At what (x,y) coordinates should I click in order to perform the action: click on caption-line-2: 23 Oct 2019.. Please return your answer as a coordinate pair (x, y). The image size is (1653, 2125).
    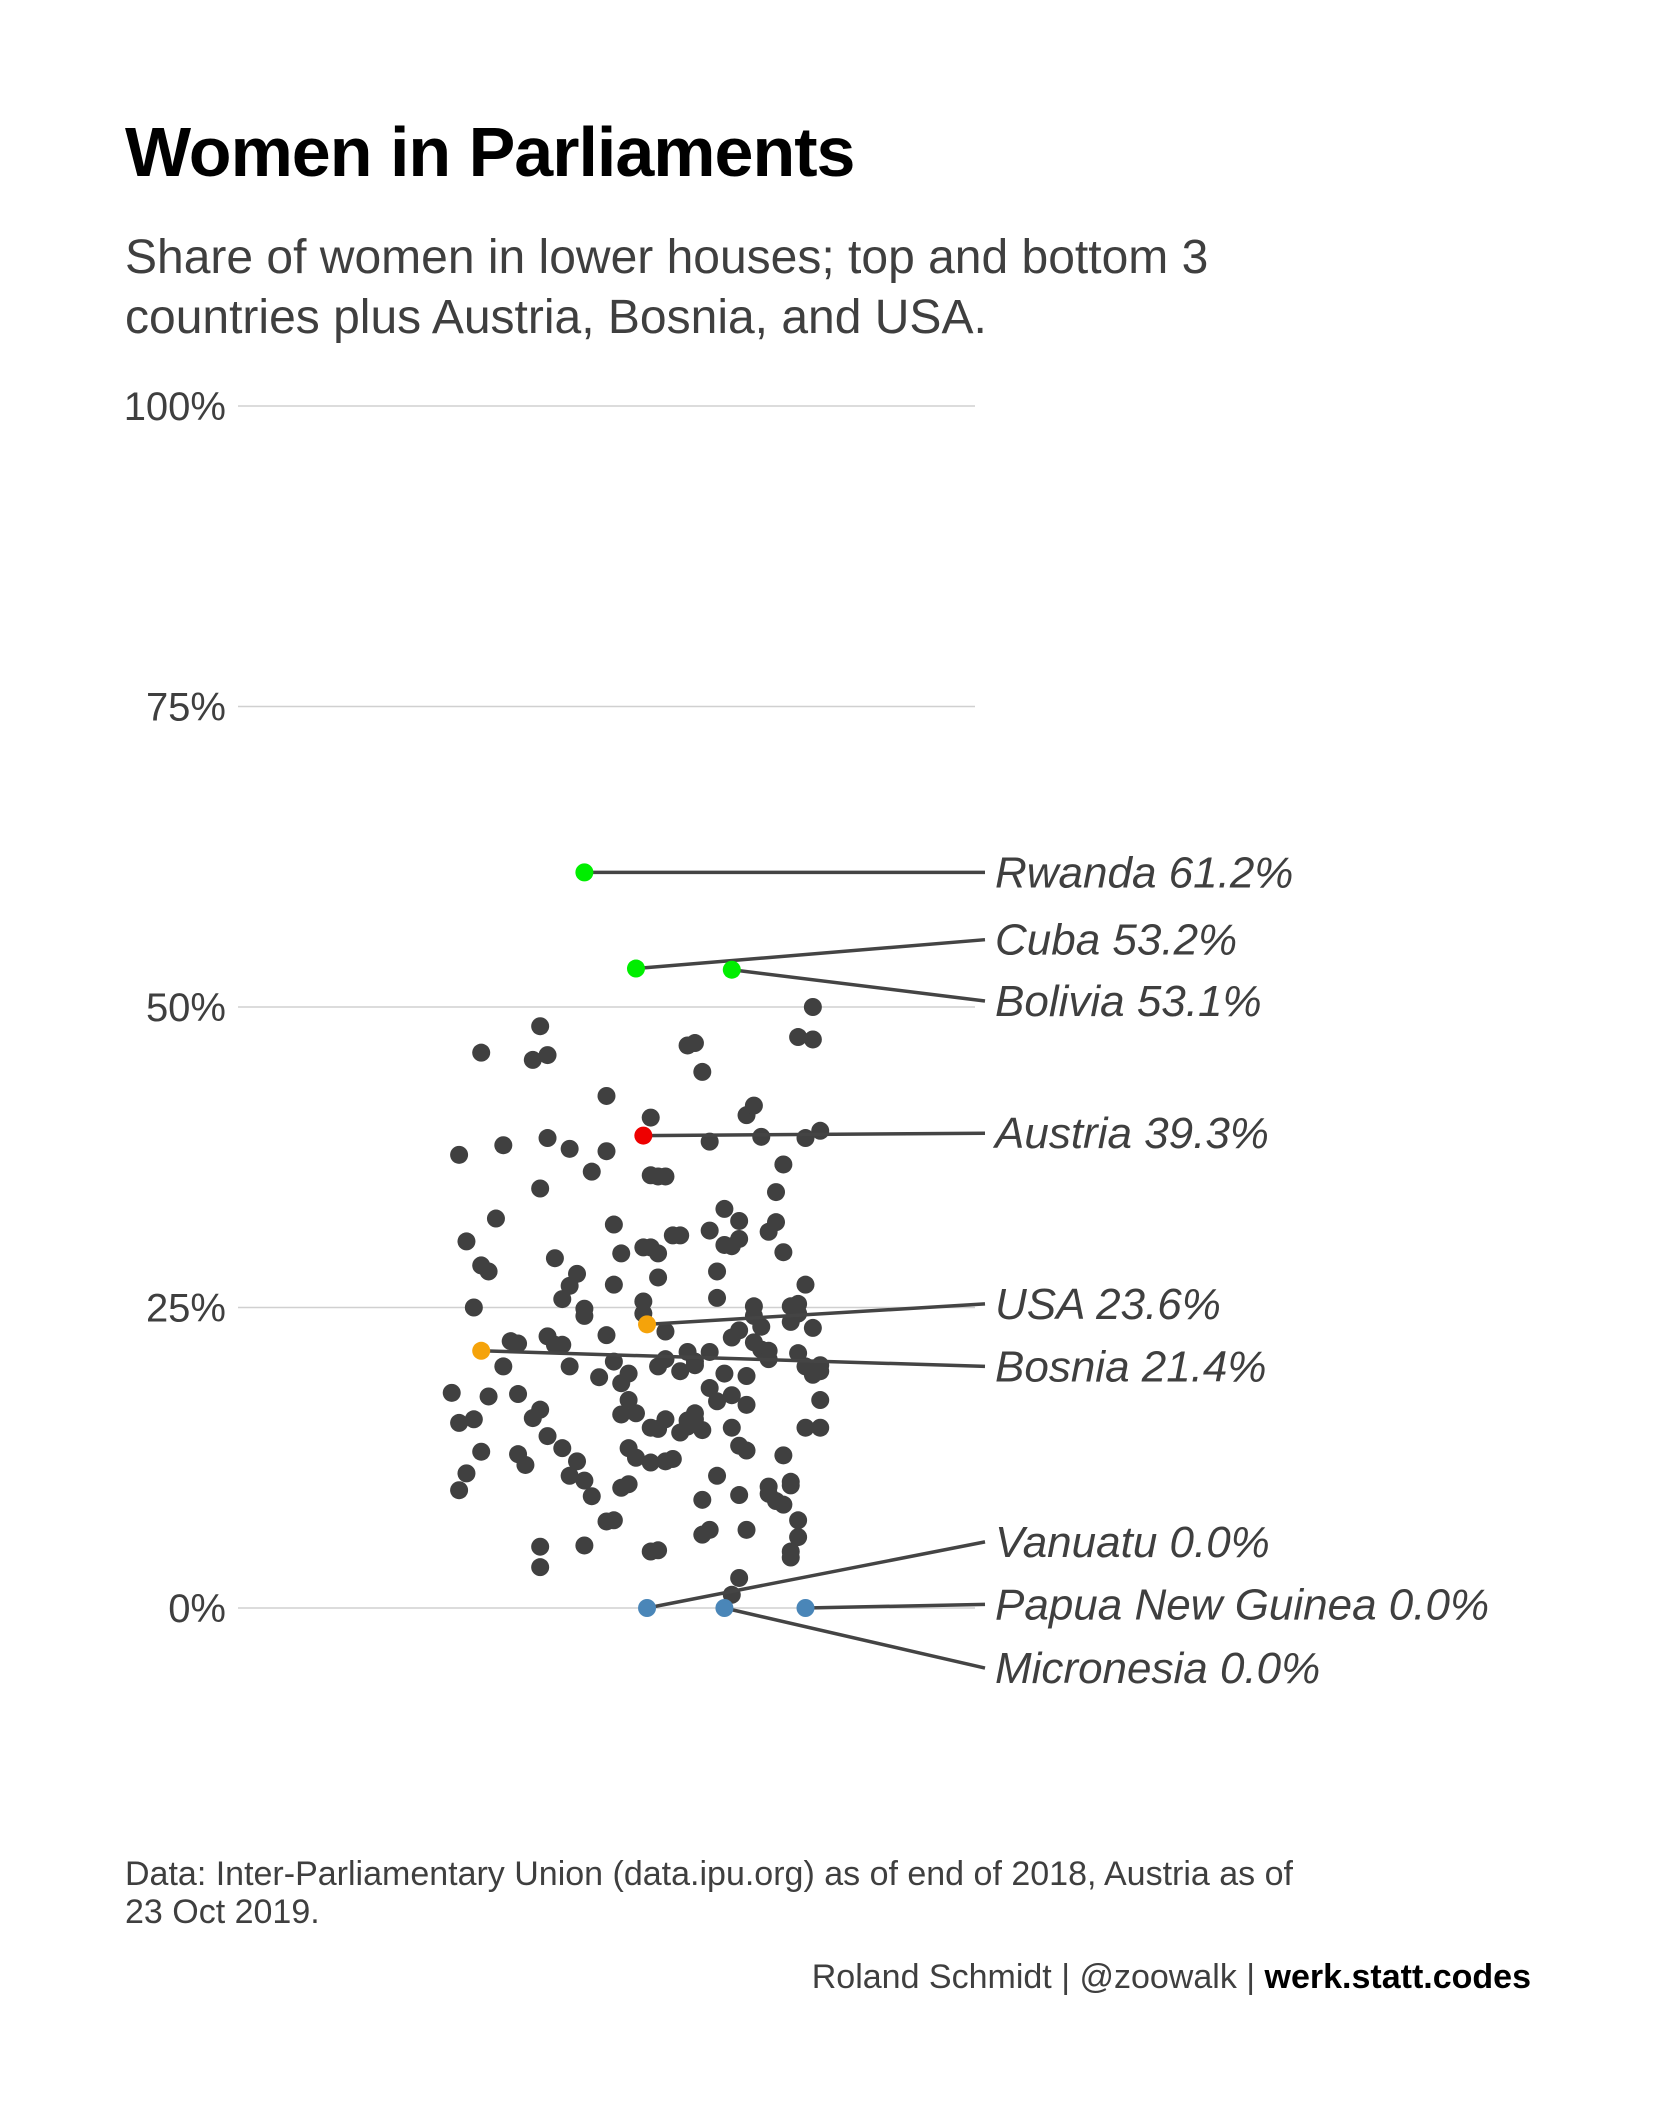
    Looking at the image, I should click on (222, 1912).